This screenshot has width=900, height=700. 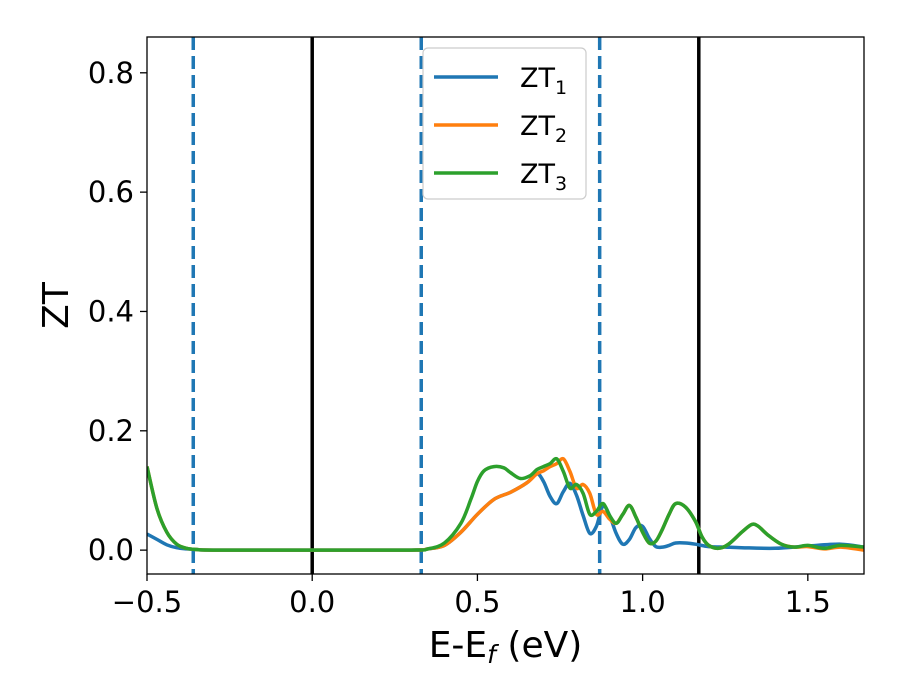 I want to click on series-lines, so click(x=505, y=504).